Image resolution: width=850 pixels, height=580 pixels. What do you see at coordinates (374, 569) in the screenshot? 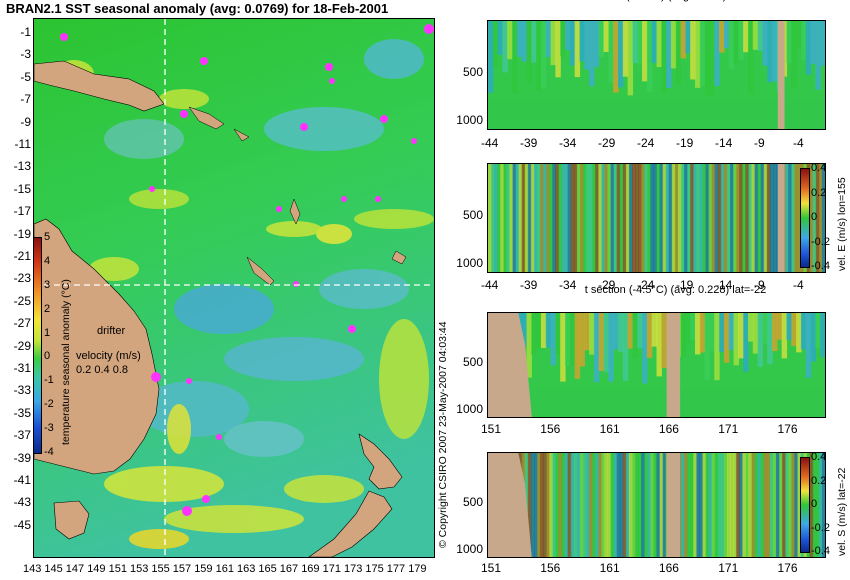
I see `lon-tick-label: 175` at bounding box center [374, 569].